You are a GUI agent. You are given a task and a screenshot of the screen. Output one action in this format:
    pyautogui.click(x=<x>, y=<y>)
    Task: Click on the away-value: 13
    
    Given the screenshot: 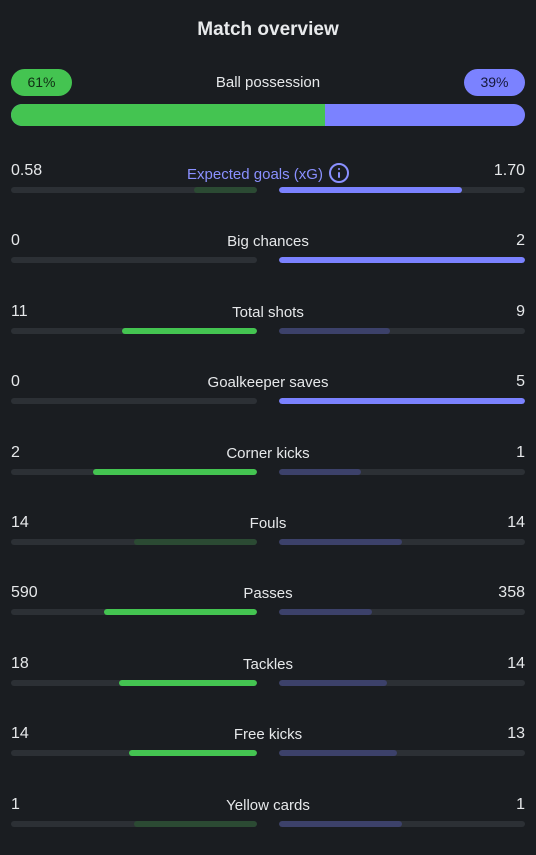 What is the action you would take?
    pyautogui.click(x=516, y=733)
    